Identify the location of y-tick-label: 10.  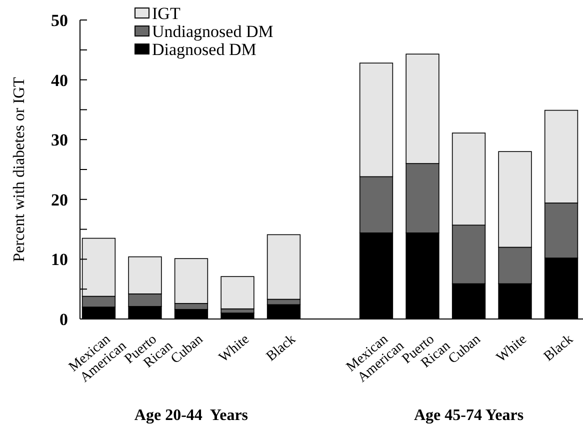
(59, 260).